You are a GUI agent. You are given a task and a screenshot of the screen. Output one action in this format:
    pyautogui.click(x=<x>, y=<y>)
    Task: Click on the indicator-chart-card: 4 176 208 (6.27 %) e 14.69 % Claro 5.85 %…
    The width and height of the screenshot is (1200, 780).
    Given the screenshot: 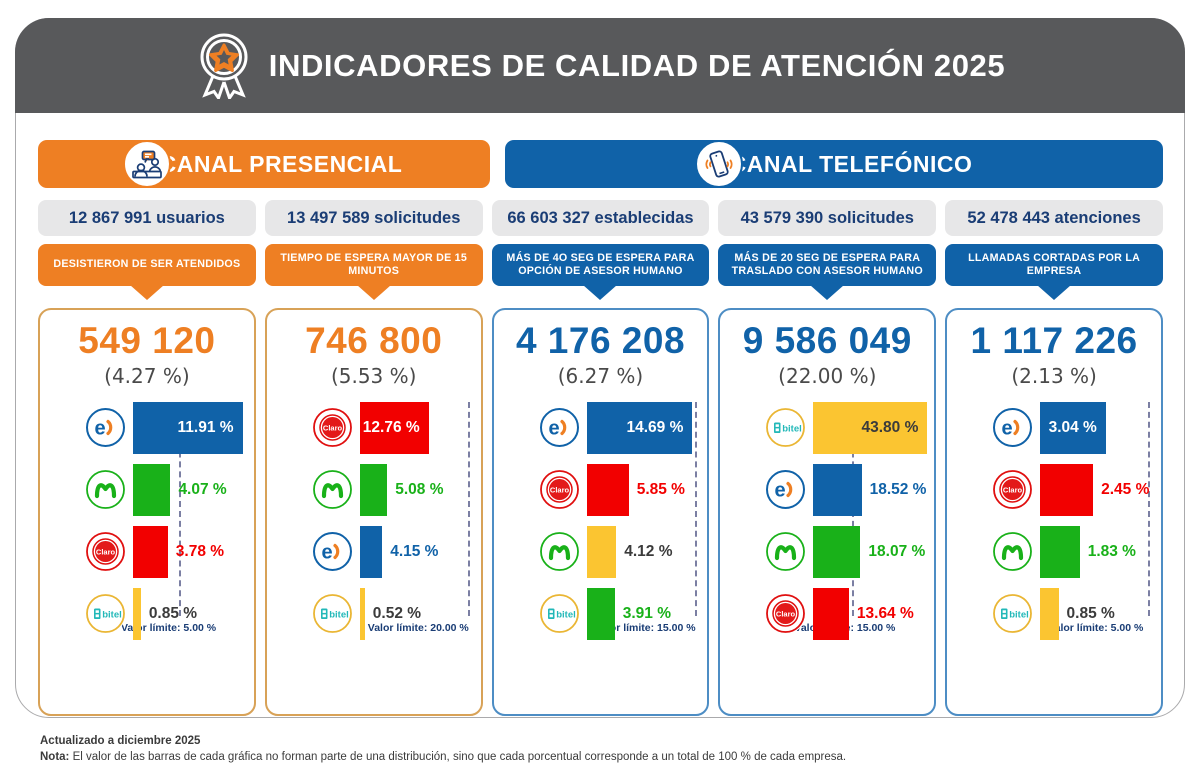 What is the action you would take?
    pyautogui.click(x=600, y=512)
    